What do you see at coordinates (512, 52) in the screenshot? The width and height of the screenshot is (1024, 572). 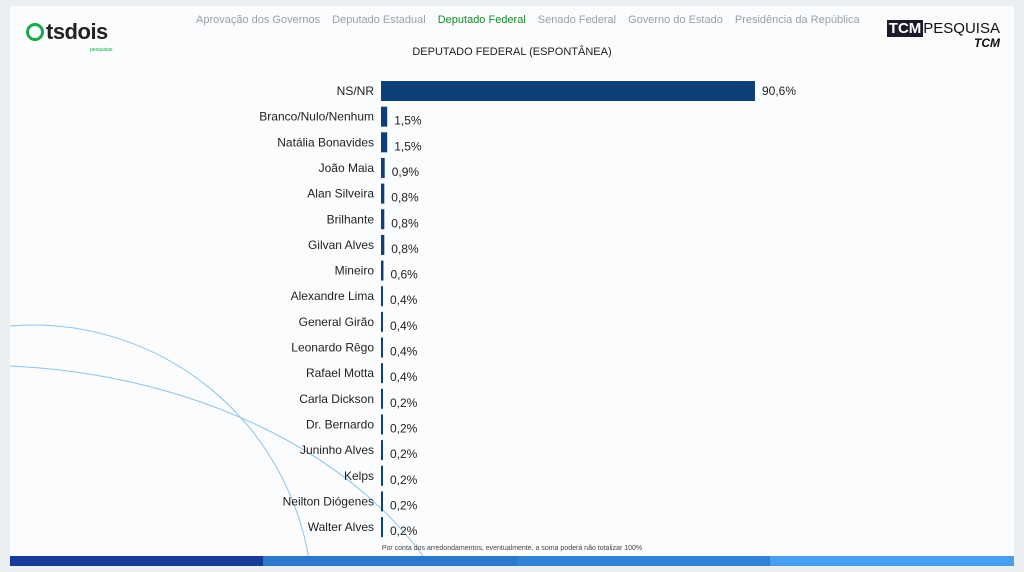 I see `chart-title: DEPUTADO FEDERAL (ESPONTÂNEA)` at bounding box center [512, 52].